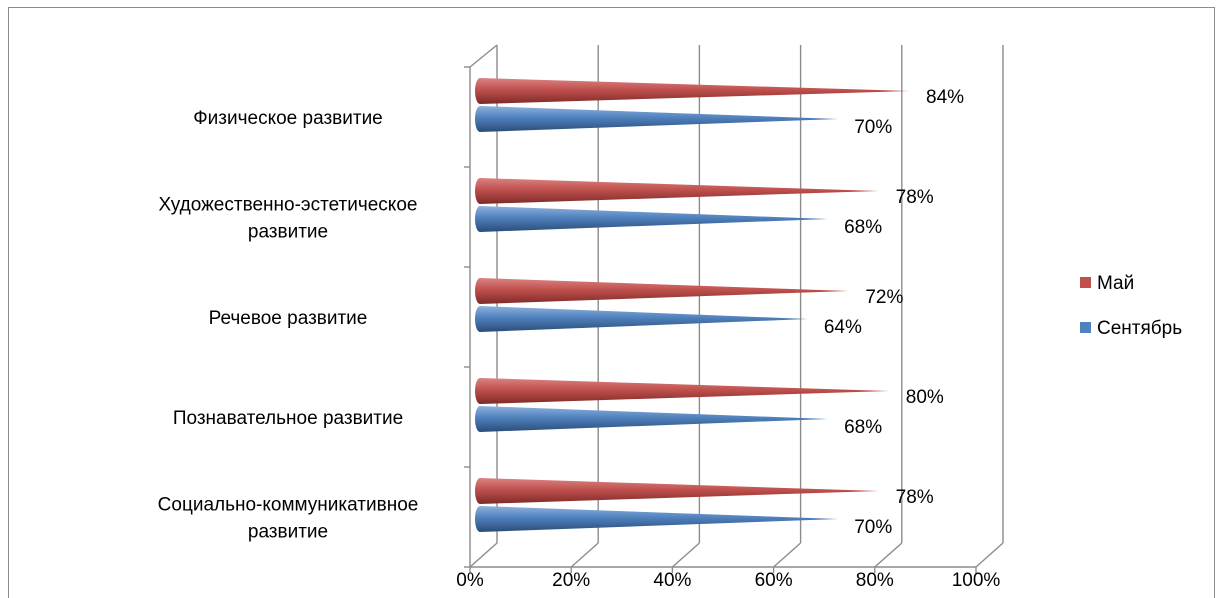 This screenshot has height=598, width=1222. I want to click on data-label: 72%, so click(884, 297).